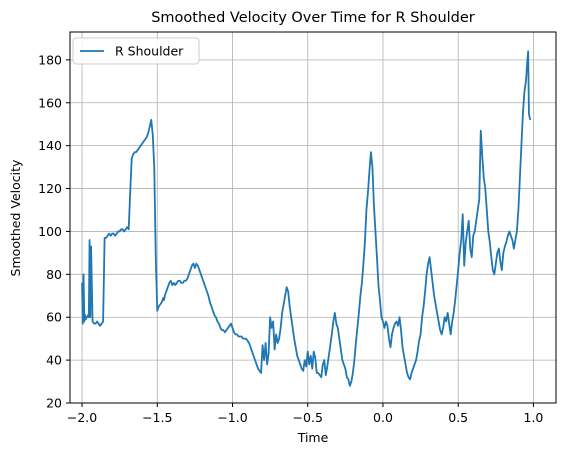 The height and width of the screenshot is (455, 571). I want to click on legend: R Shoulder, so click(136, 51).